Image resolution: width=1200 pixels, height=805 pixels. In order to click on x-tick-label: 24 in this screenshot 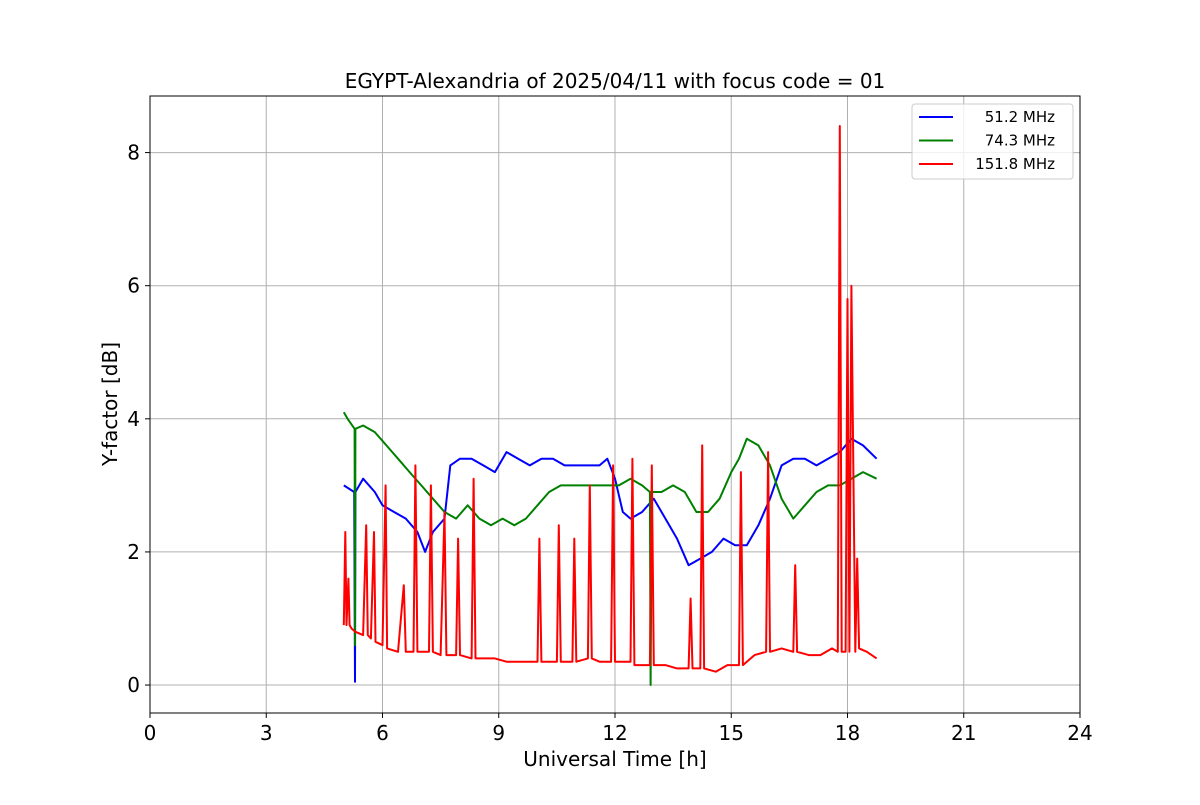, I will do `click(1079, 733)`.